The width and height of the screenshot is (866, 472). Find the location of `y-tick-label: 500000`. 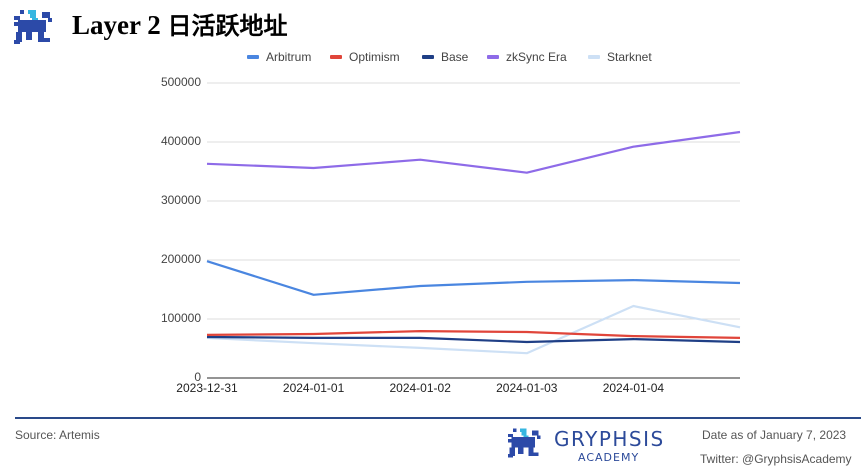

y-tick-label: 500000 is located at coordinates (180, 82).